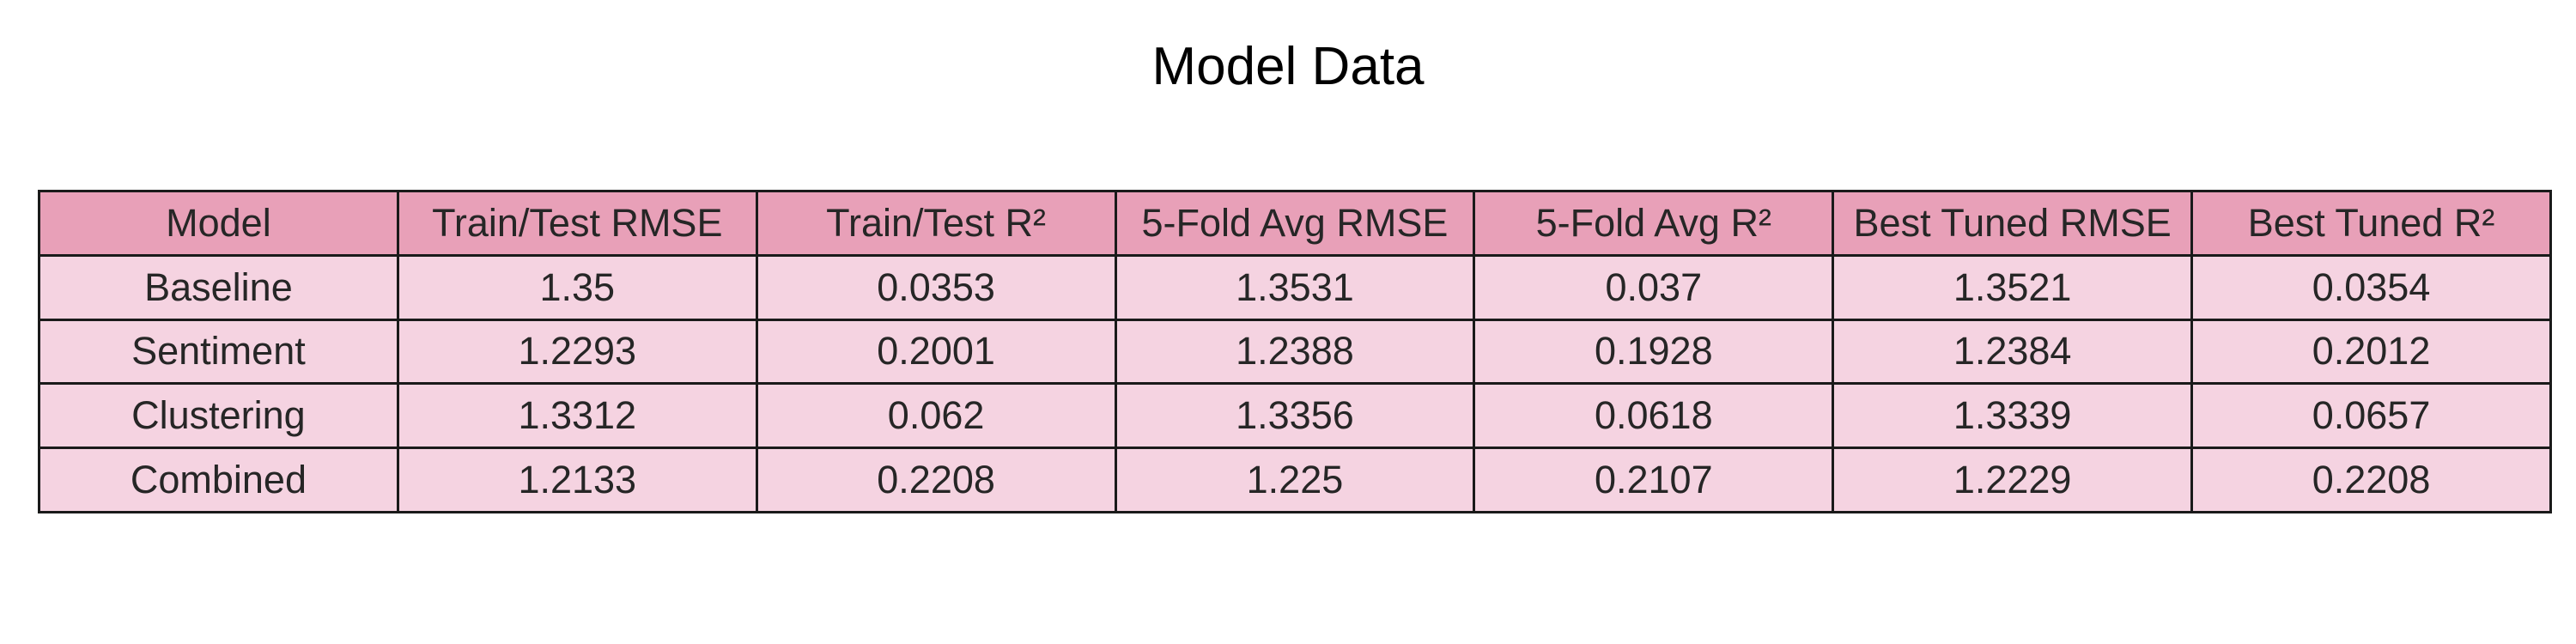 This screenshot has width=2576, height=644. Describe the element at coordinates (2013, 287) in the screenshot. I see `table-cell: 1.3521` at that location.